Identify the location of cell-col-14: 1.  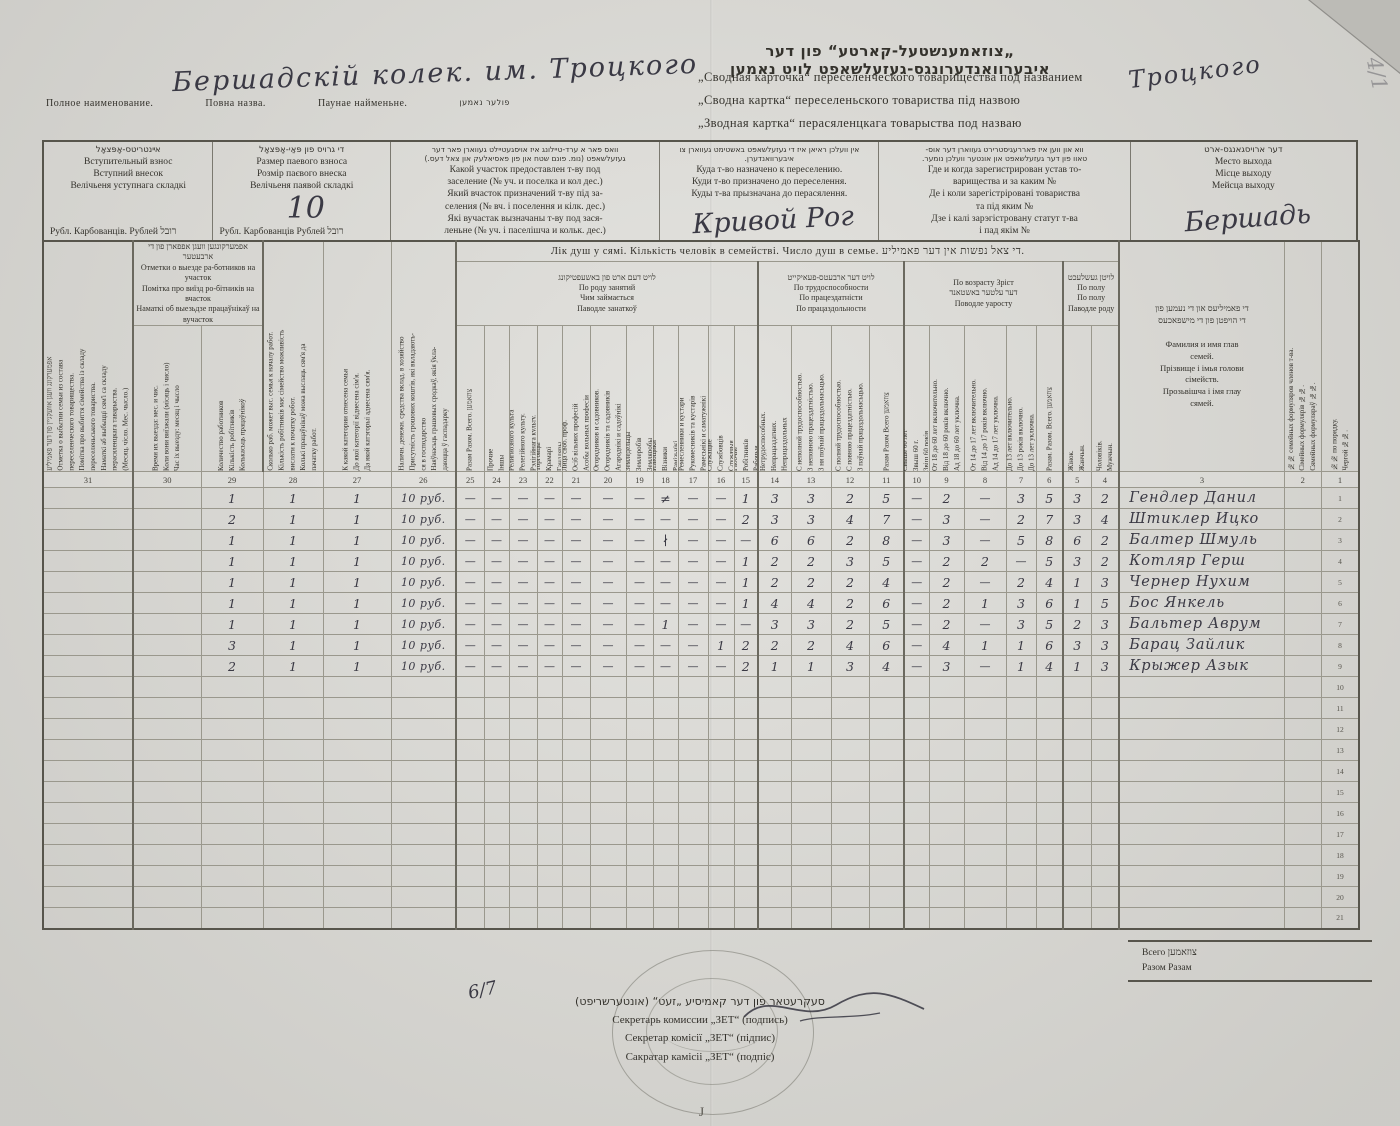
(774, 666).